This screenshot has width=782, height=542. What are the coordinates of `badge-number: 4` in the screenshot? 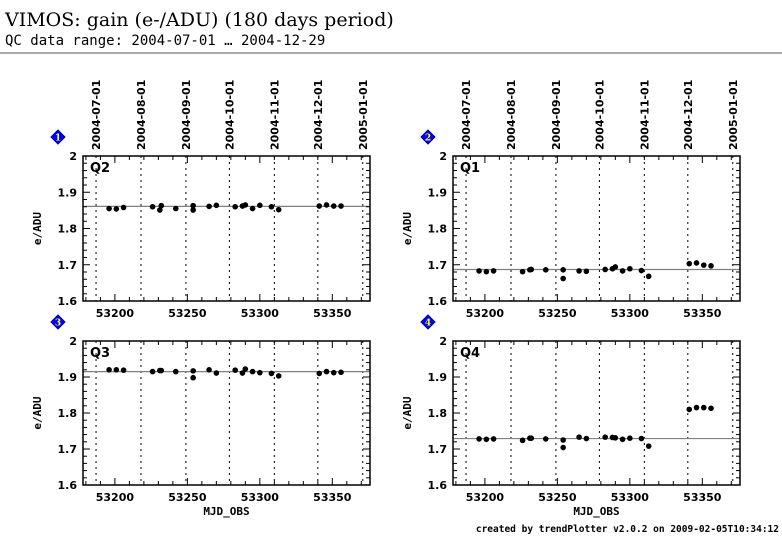 It's located at (428, 324).